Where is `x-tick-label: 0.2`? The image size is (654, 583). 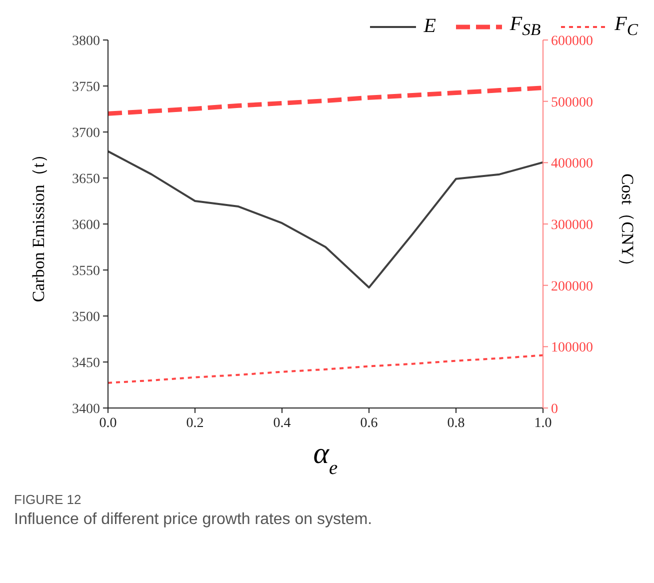
x-tick-label: 0.2 is located at coordinates (195, 423).